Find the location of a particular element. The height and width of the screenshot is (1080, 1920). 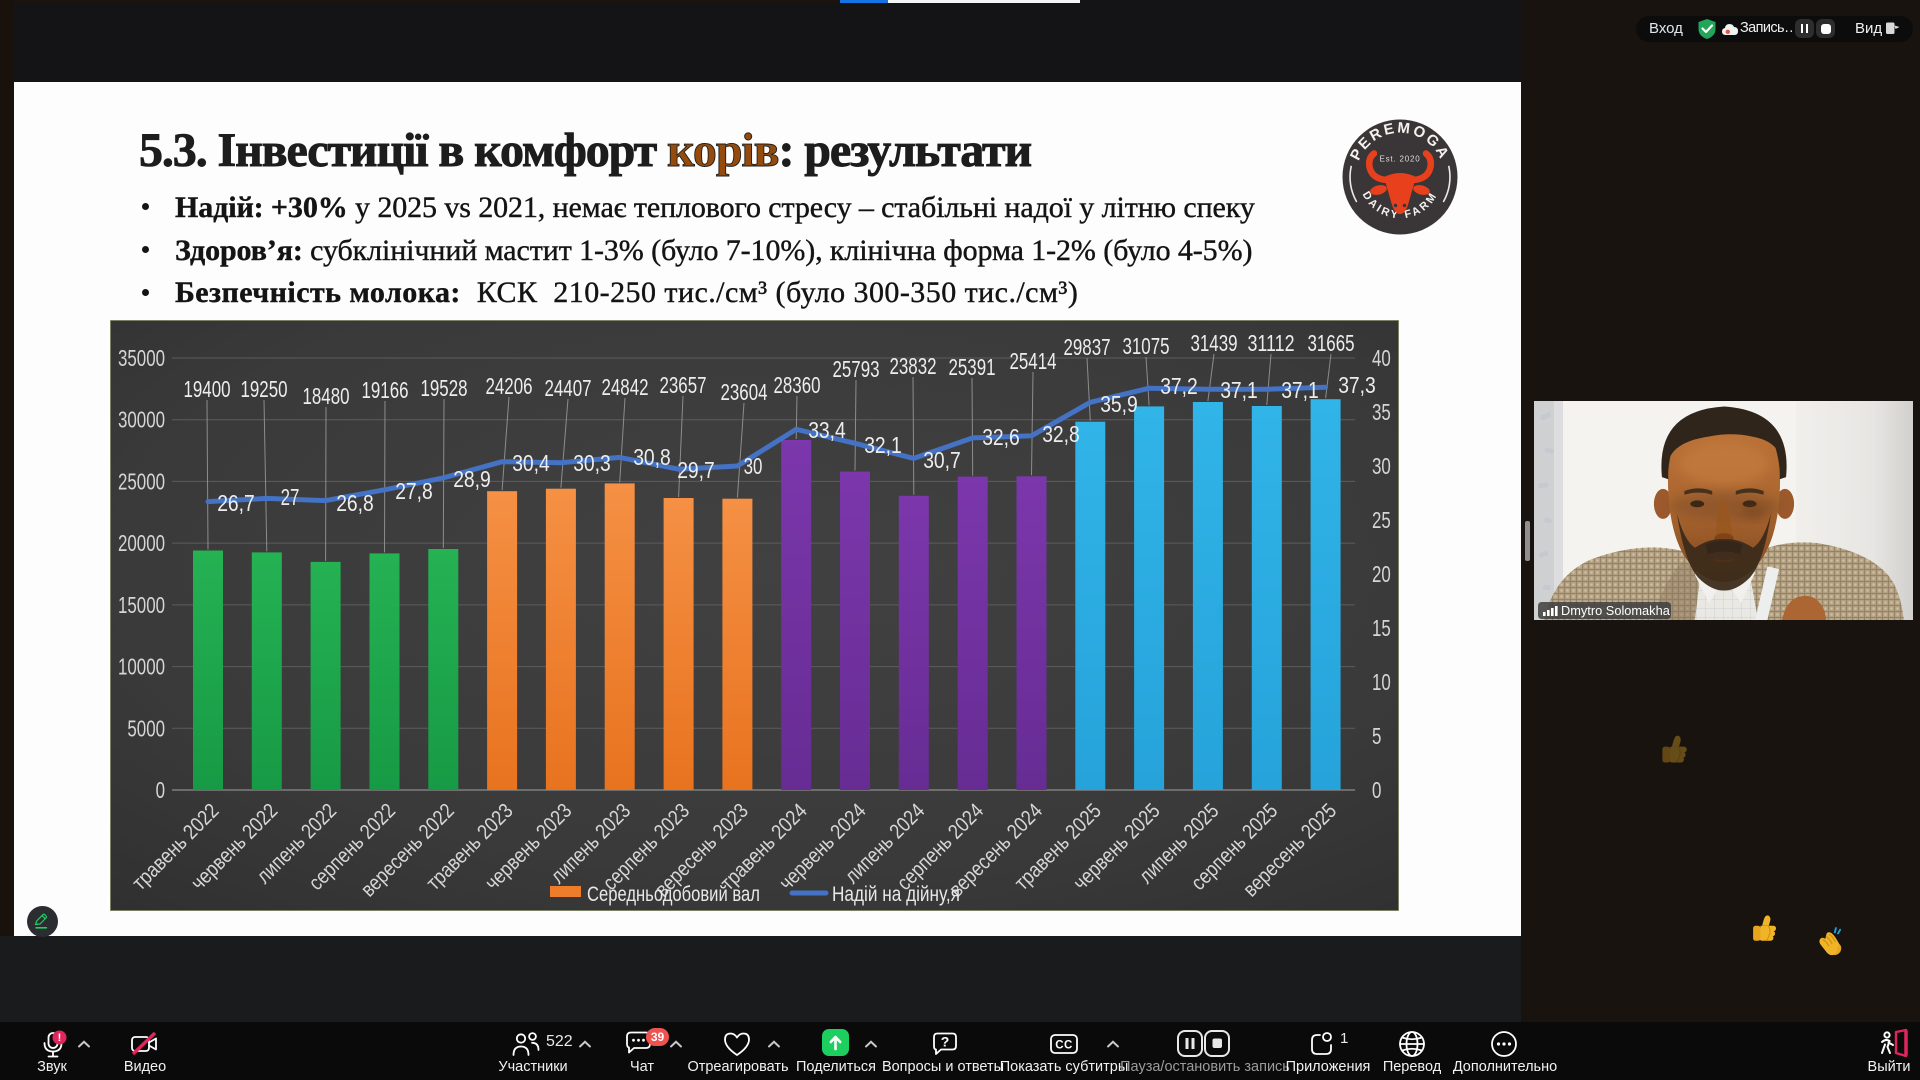

svg-text: 35 is located at coordinates (1381, 412).